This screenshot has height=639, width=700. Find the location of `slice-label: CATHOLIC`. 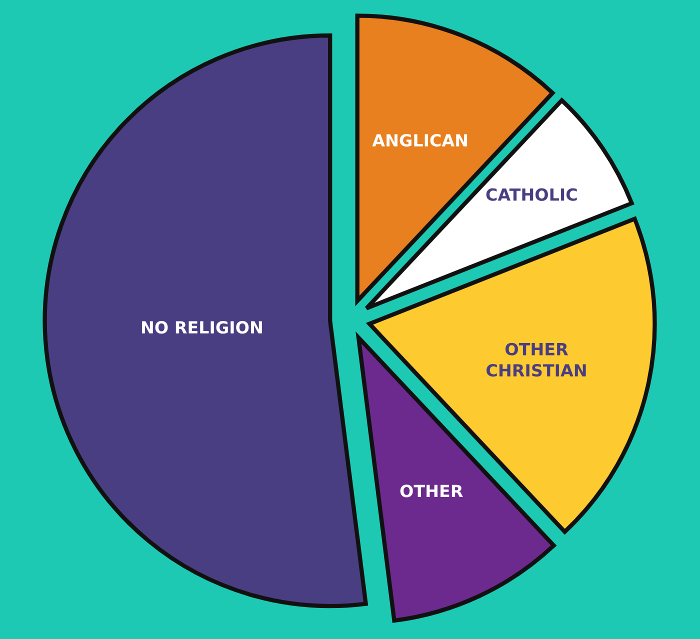

slice-label: CATHOLIC is located at coordinates (531, 194).